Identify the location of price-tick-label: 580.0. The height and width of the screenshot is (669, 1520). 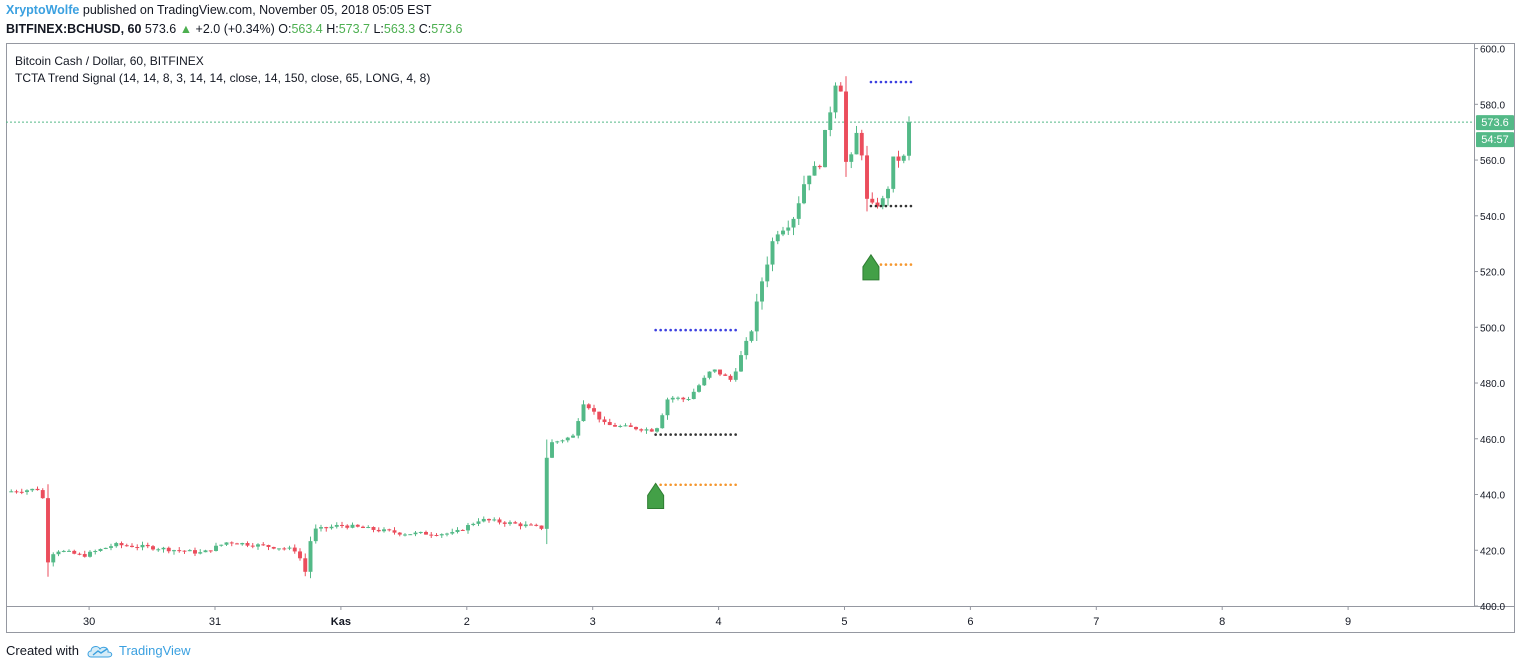
(1492, 105).